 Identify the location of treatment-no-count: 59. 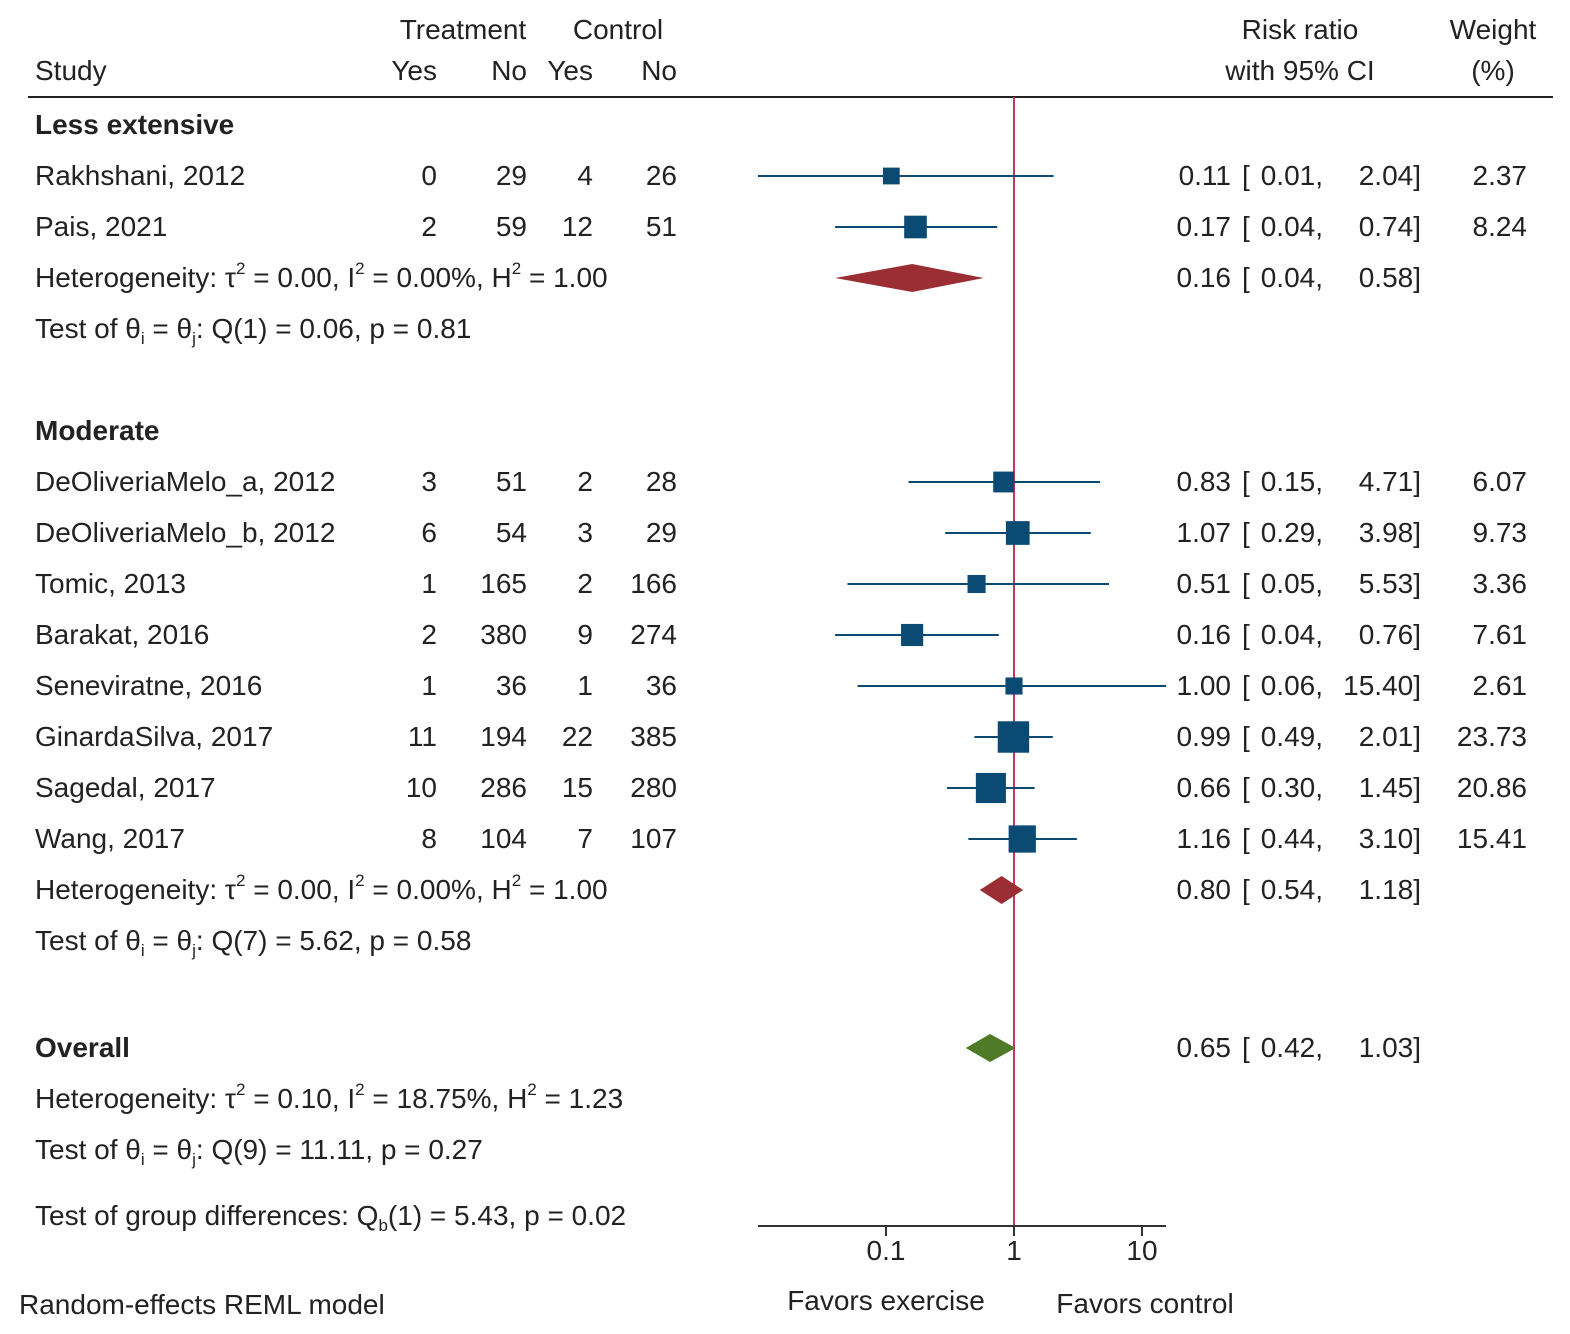
(511, 226).